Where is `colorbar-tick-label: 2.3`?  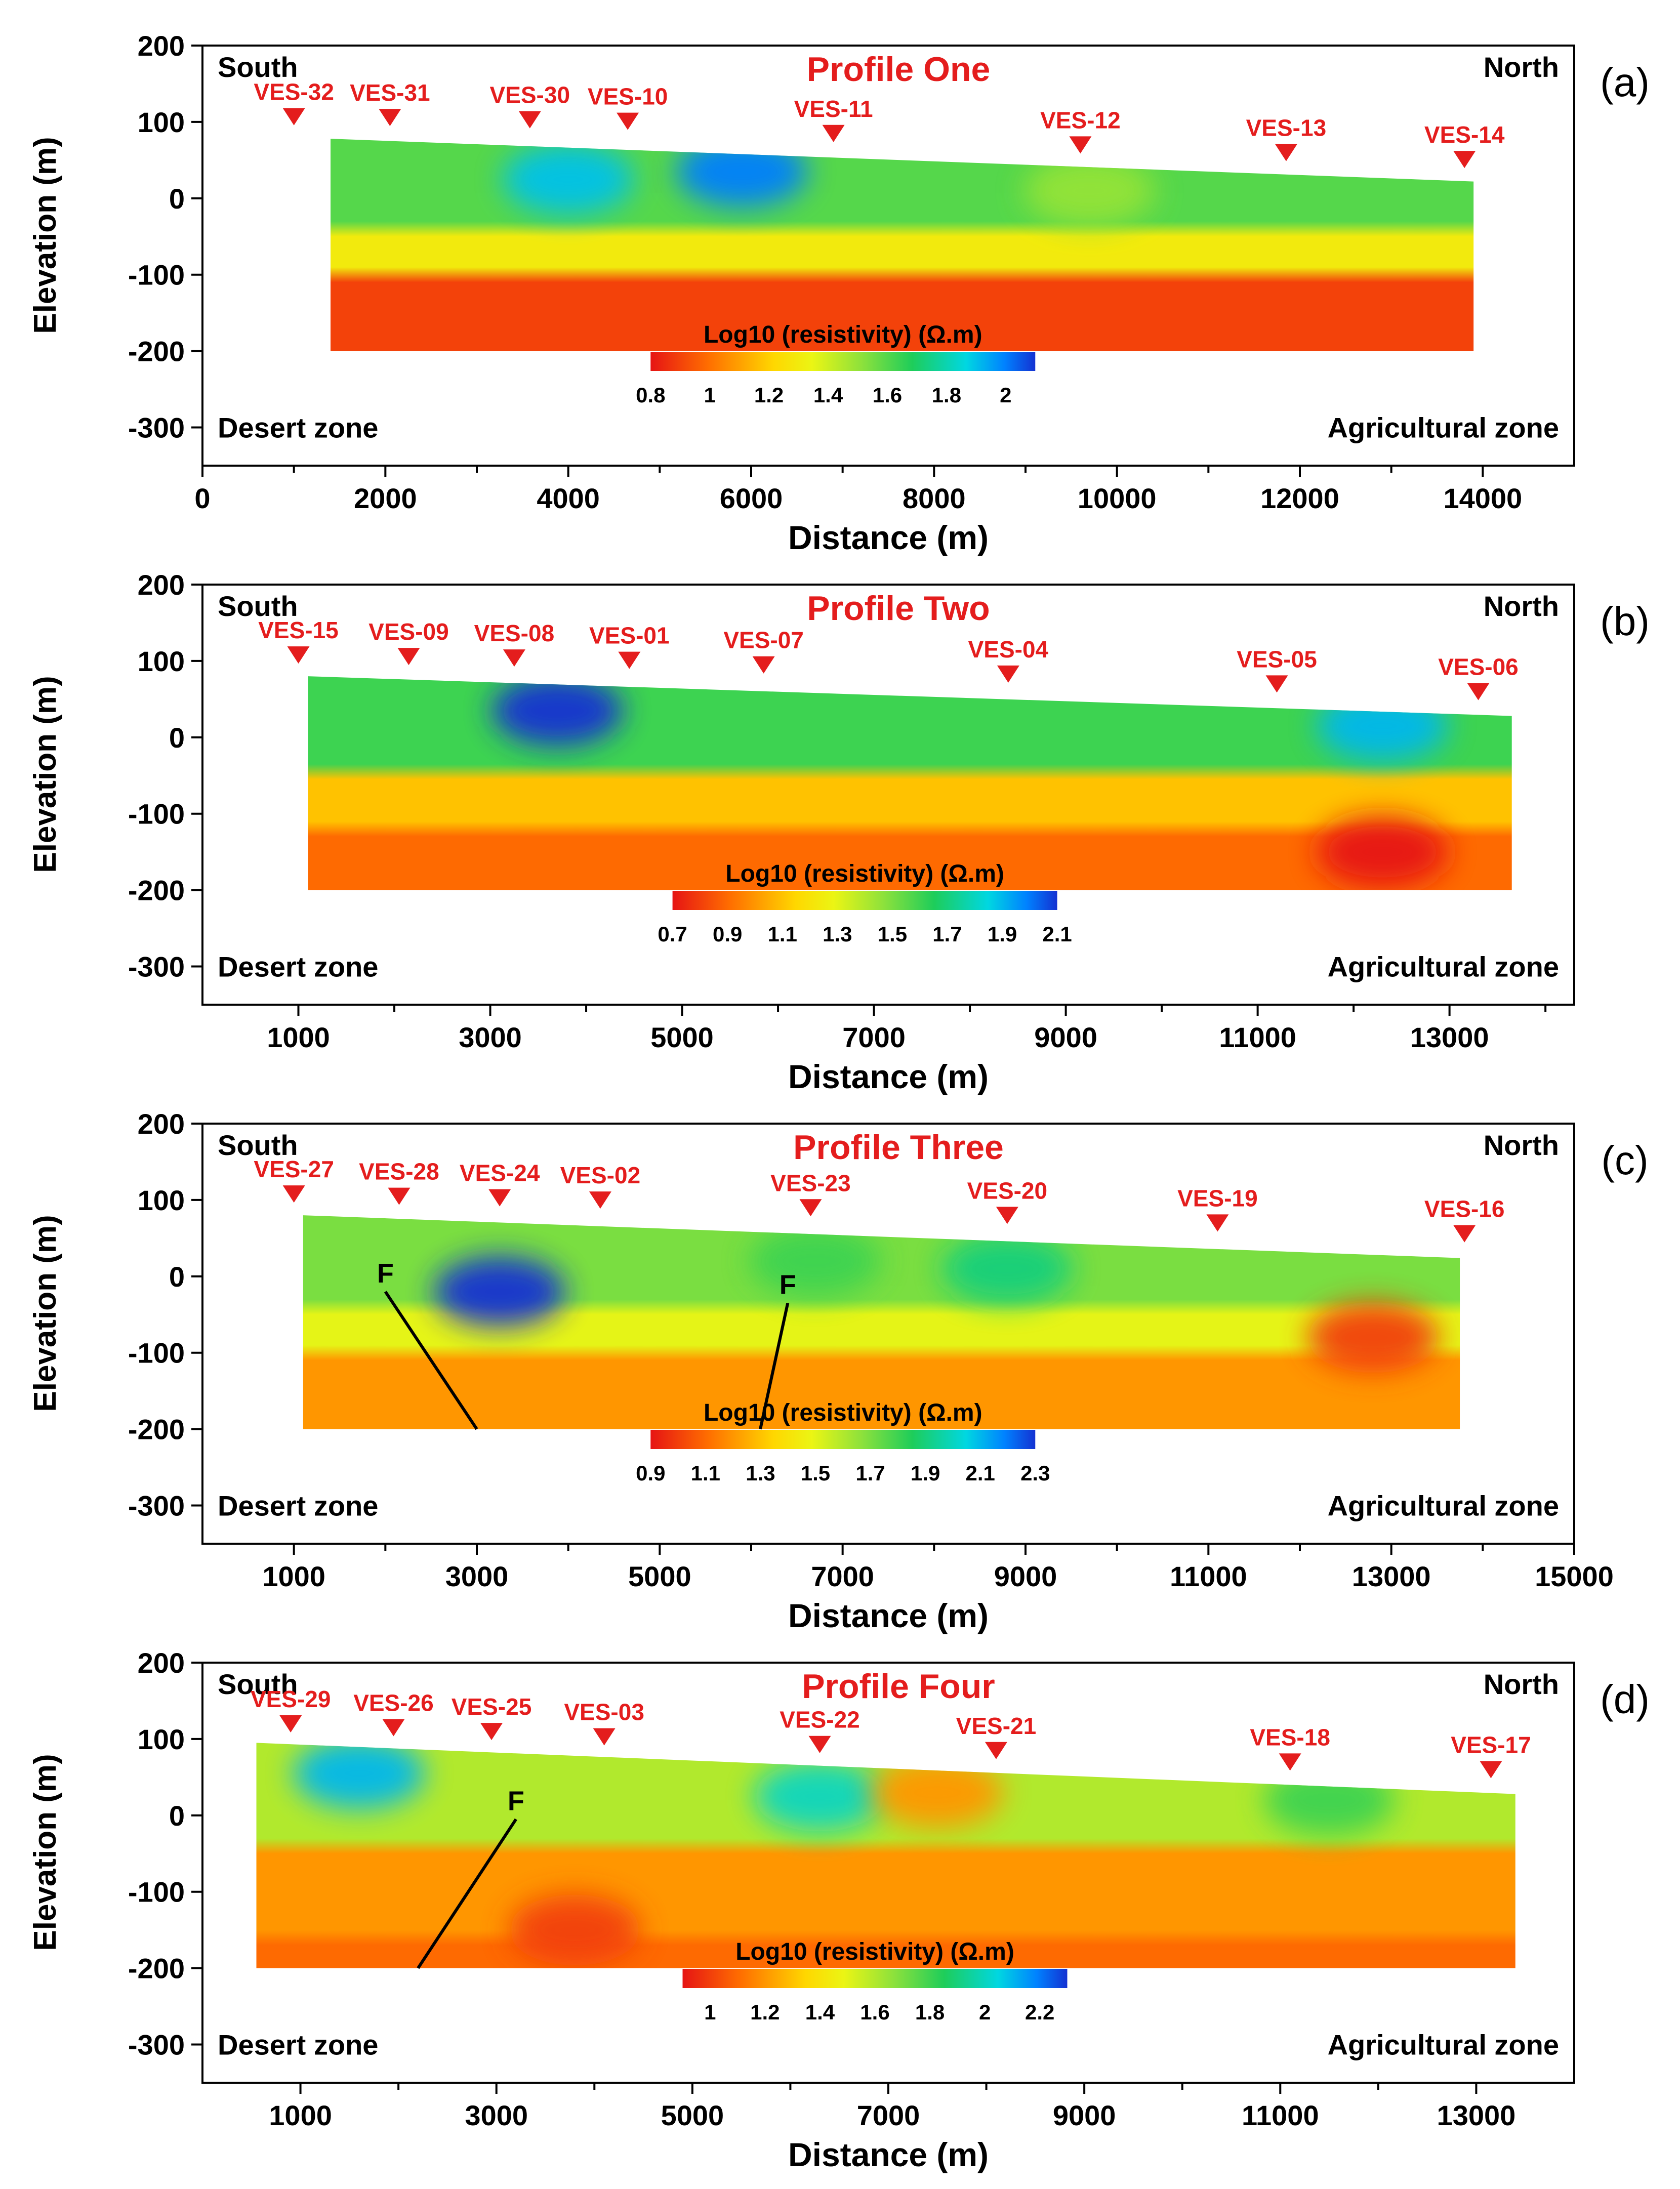
colorbar-tick-label: 2.3 is located at coordinates (1035, 1473).